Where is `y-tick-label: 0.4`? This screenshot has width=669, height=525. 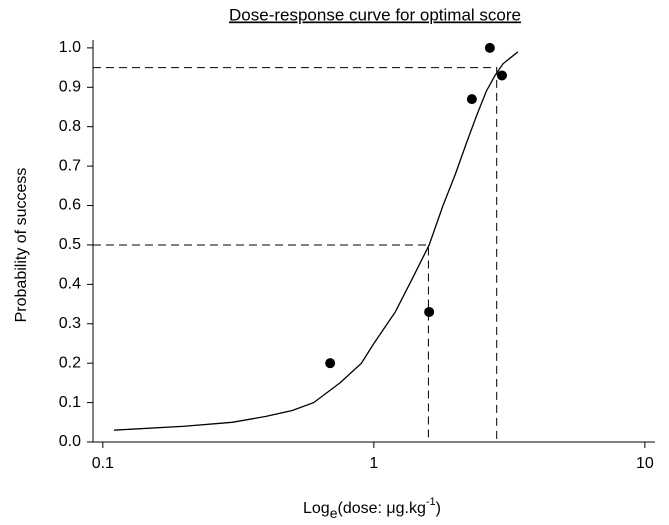
y-tick-label: 0.4 is located at coordinates (70, 284).